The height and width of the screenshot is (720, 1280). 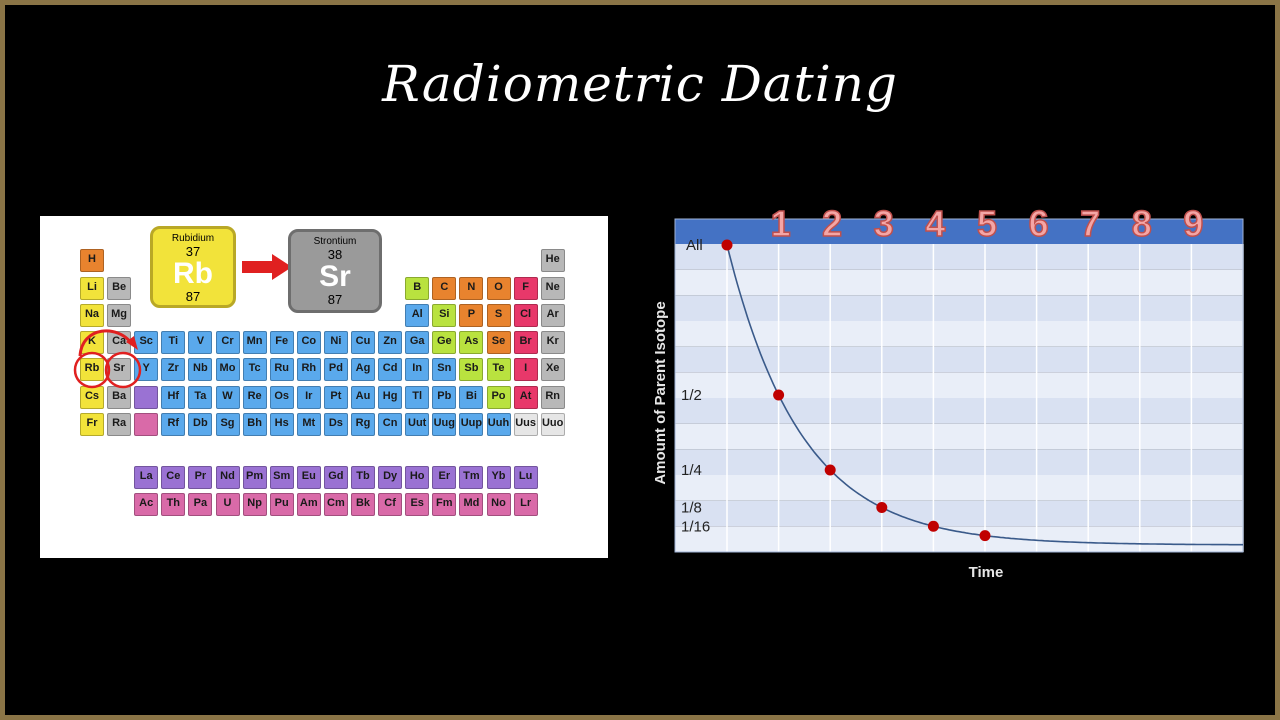 I want to click on half-life-number-label: 3, so click(x=884, y=223).